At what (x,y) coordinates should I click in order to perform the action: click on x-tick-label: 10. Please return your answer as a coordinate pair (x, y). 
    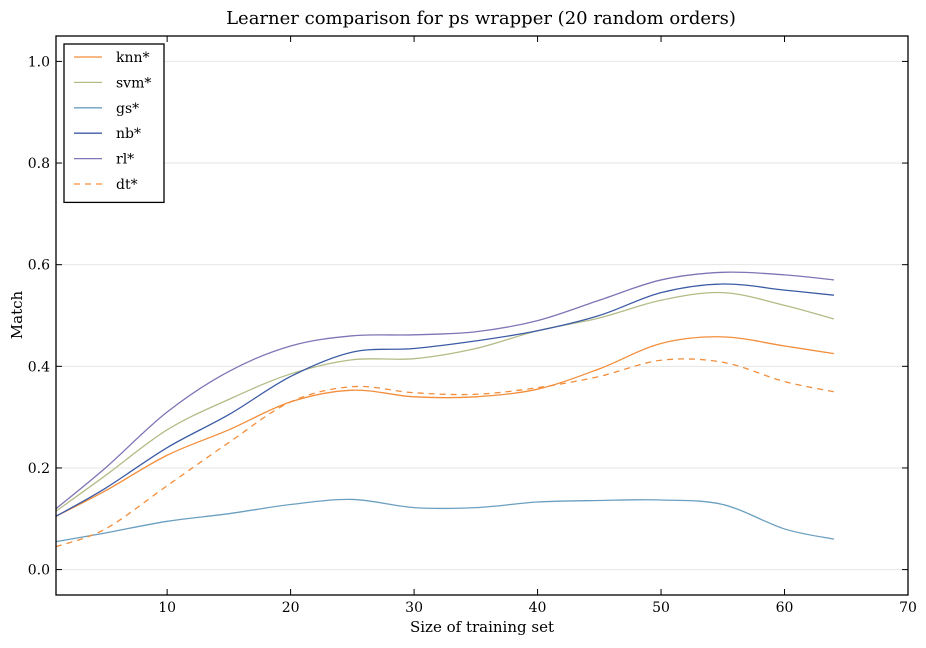
    Looking at the image, I should click on (167, 608).